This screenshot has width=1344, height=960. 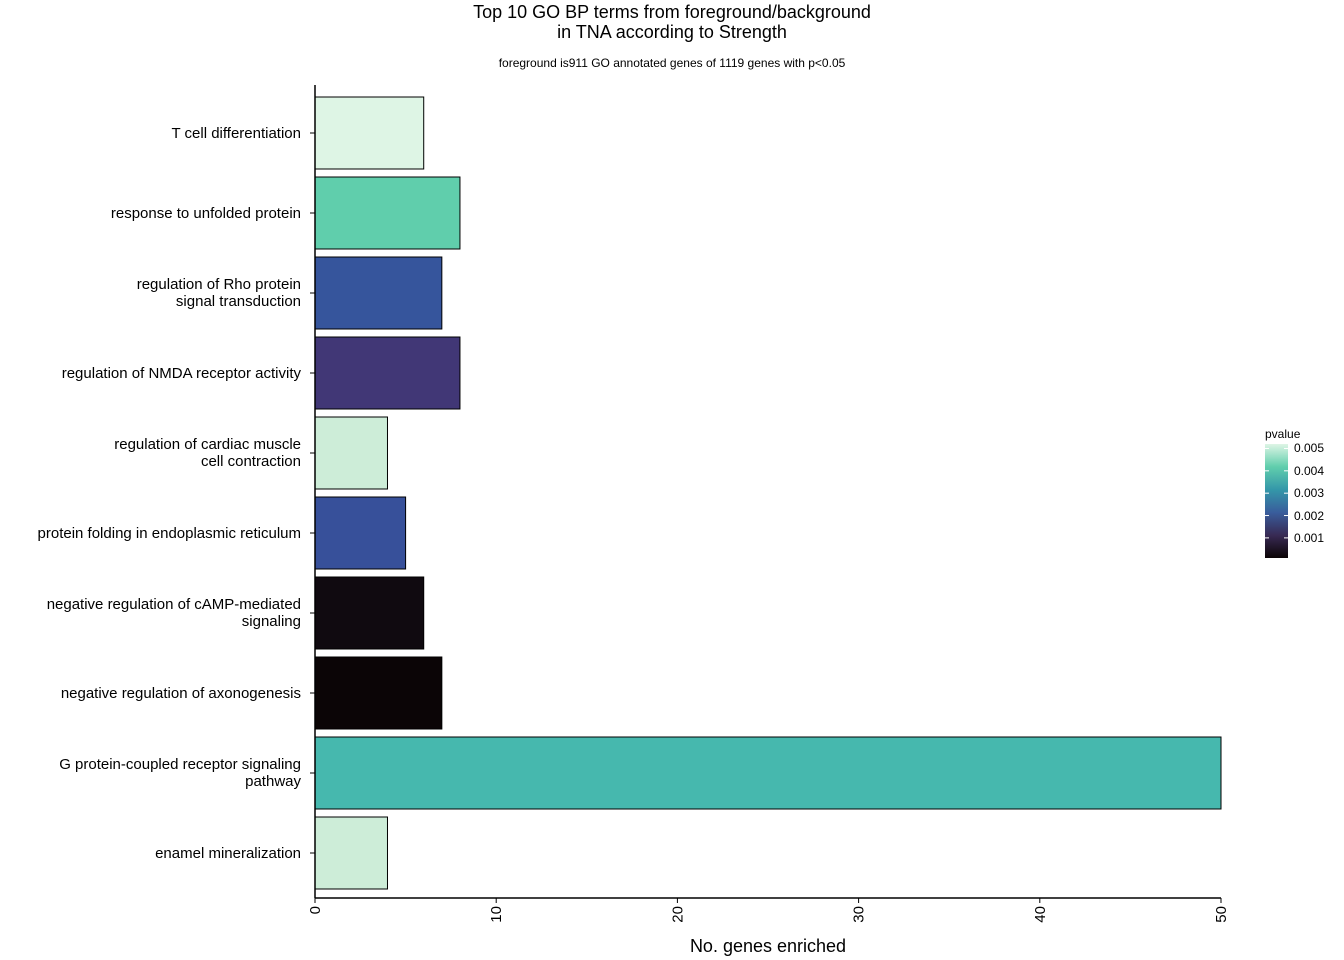 I want to click on chart-title-line-2: in TNA according to Strength, so click(x=672, y=32).